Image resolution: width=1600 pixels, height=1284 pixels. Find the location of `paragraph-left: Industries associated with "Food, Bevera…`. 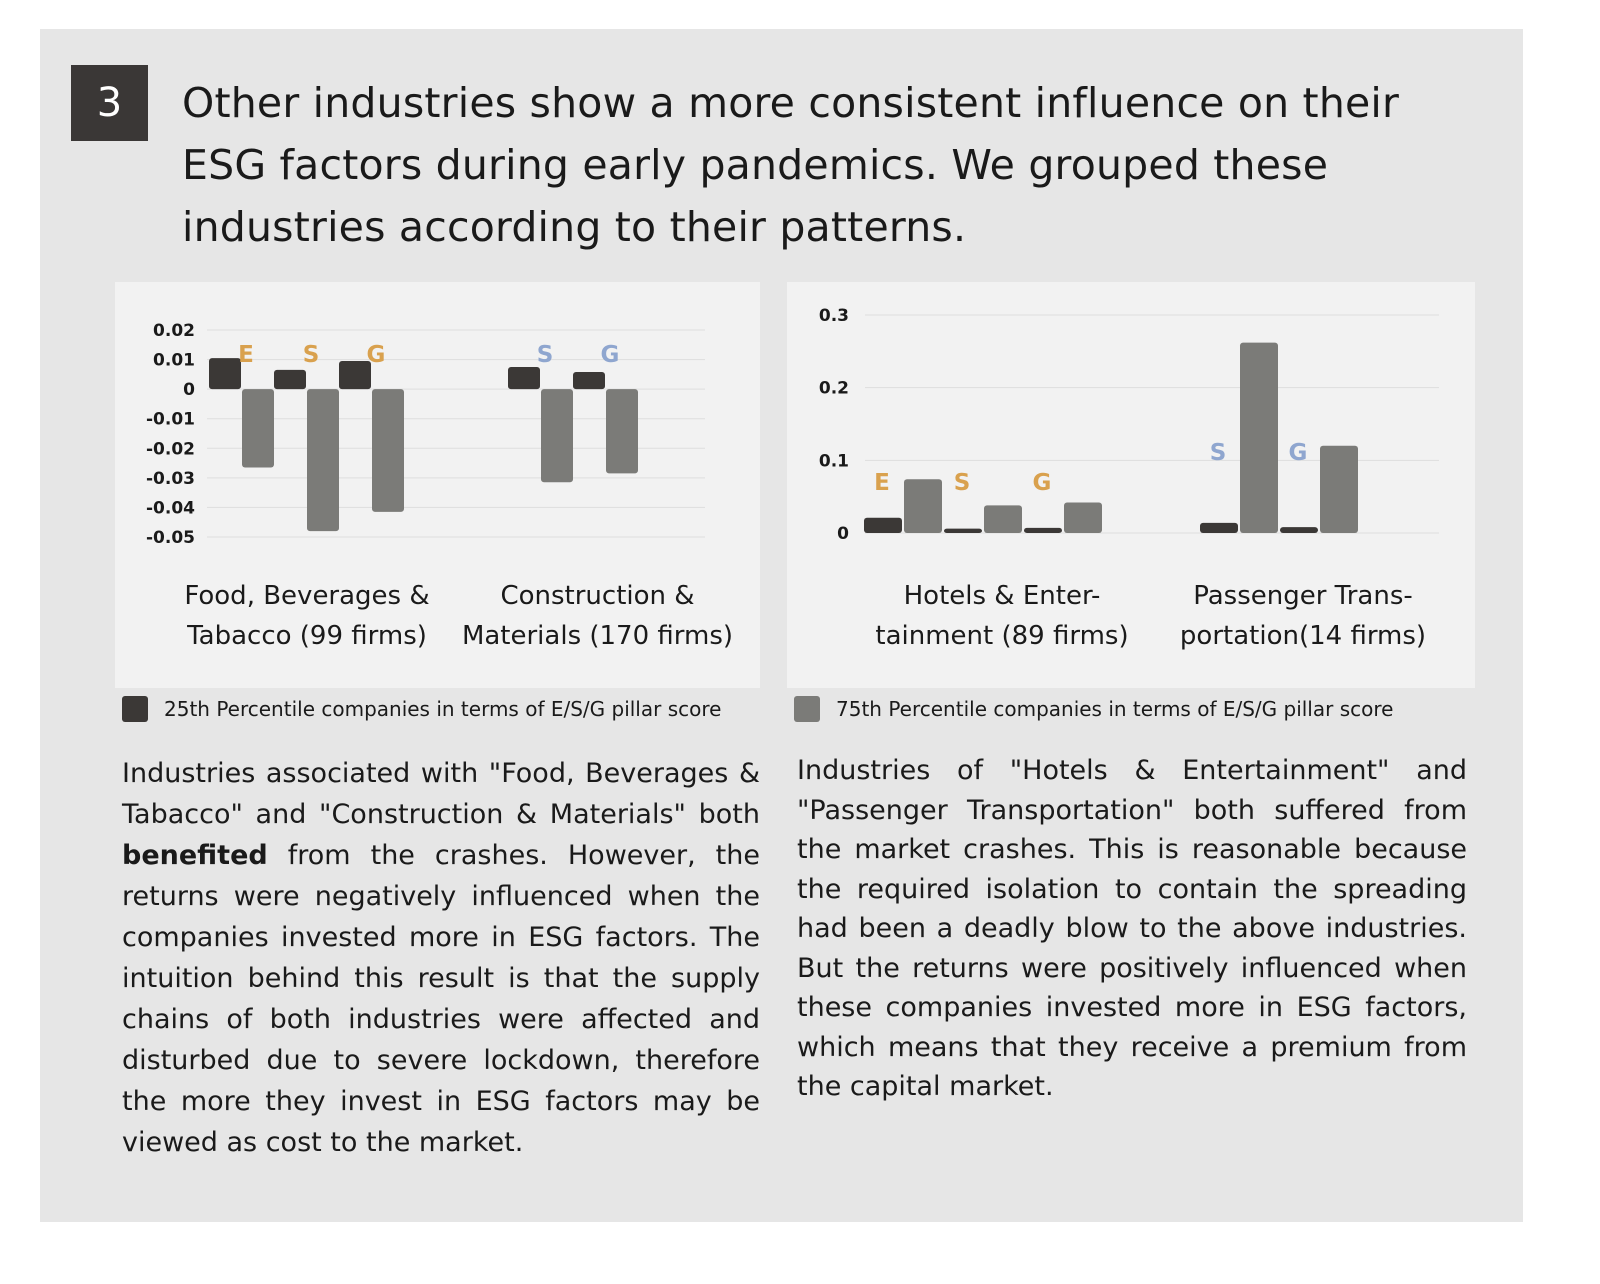

paragraph-left: Industries associated with "Food, Bevera… is located at coordinates (441, 958).